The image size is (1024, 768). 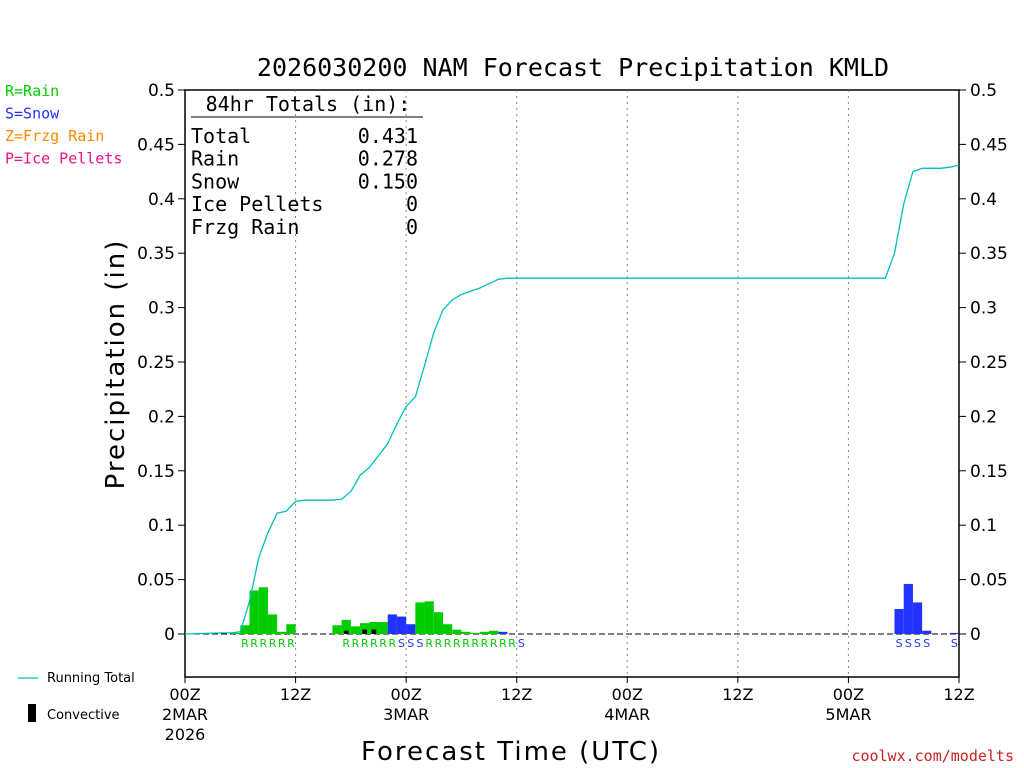 What do you see at coordinates (989, 581) in the screenshot?
I see `y-tick-label-right: 0.05` at bounding box center [989, 581].